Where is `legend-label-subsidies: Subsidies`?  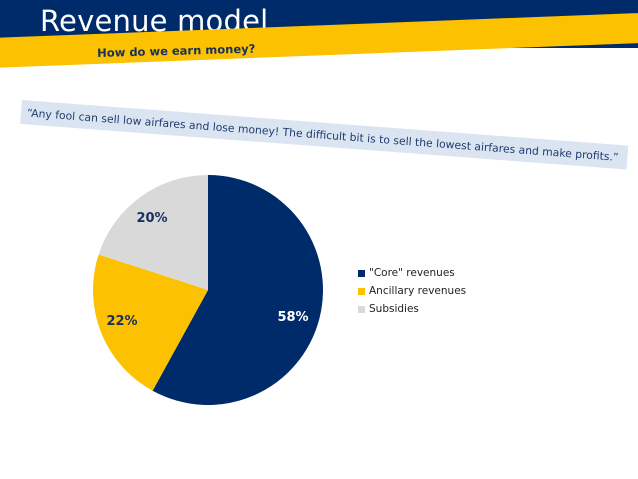
legend-label-subsidies: Subsidies is located at coordinates (394, 309).